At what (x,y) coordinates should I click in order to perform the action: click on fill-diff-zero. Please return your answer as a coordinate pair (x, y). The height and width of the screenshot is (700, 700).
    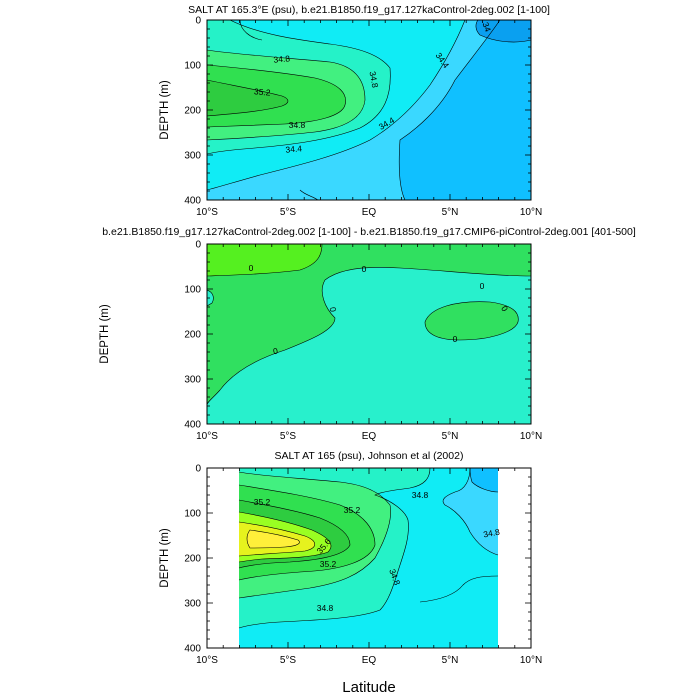
    Looking at the image, I should click on (369, 324).